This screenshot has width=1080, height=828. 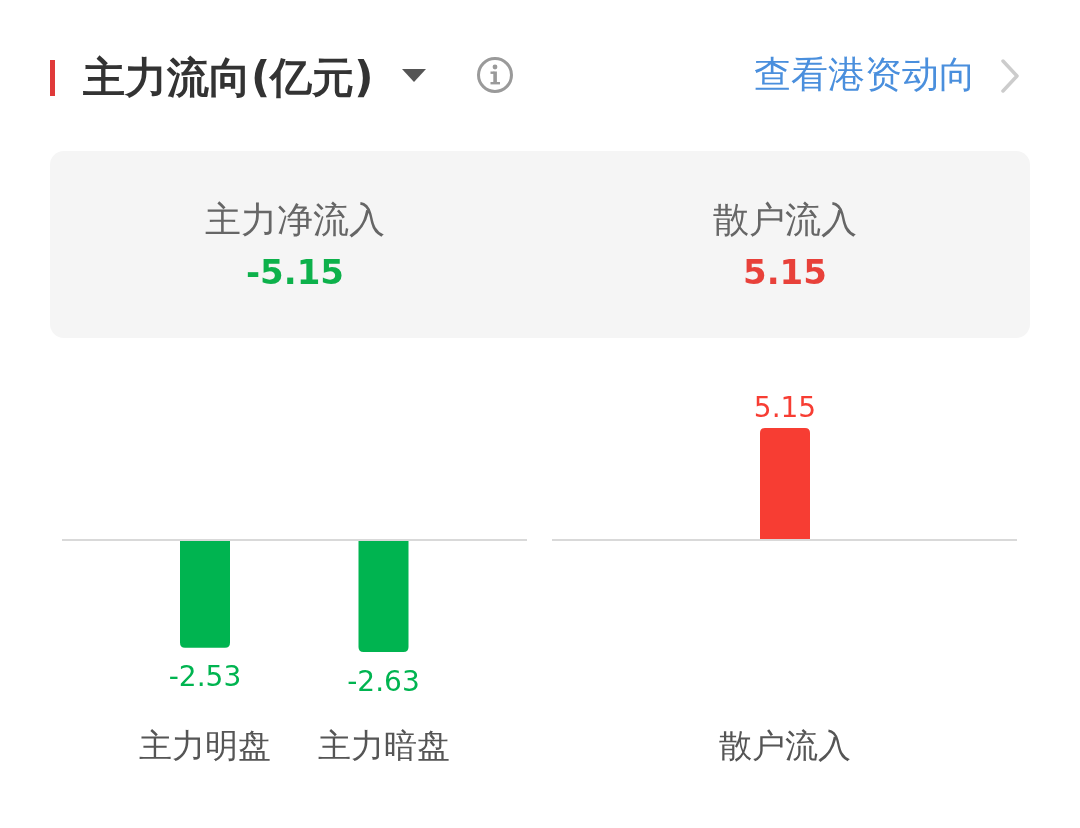 What do you see at coordinates (784, 745) in the screenshot?
I see `x-tick-label: 散户流入` at bounding box center [784, 745].